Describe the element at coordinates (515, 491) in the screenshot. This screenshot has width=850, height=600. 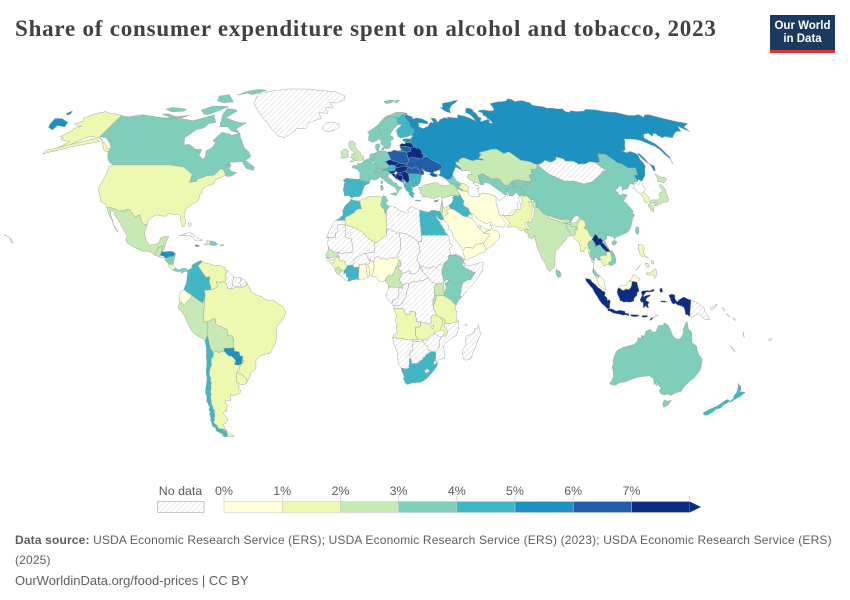
I see `svg-text: 5%` at that location.